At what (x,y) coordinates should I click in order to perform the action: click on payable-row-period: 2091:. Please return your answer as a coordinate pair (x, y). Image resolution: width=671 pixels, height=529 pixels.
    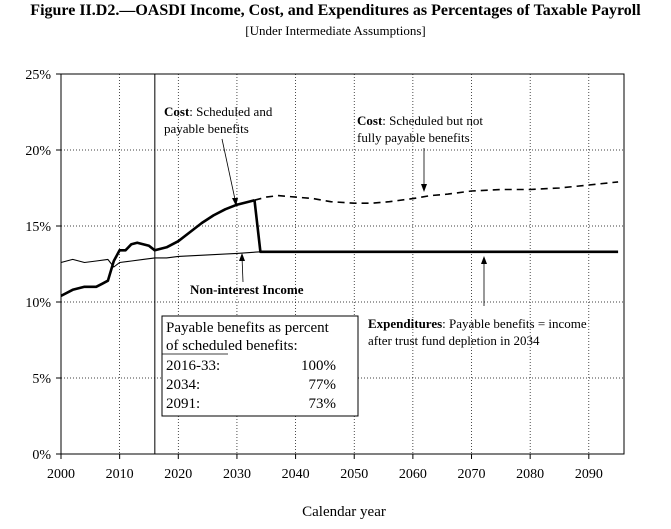
    Looking at the image, I should click on (183, 404).